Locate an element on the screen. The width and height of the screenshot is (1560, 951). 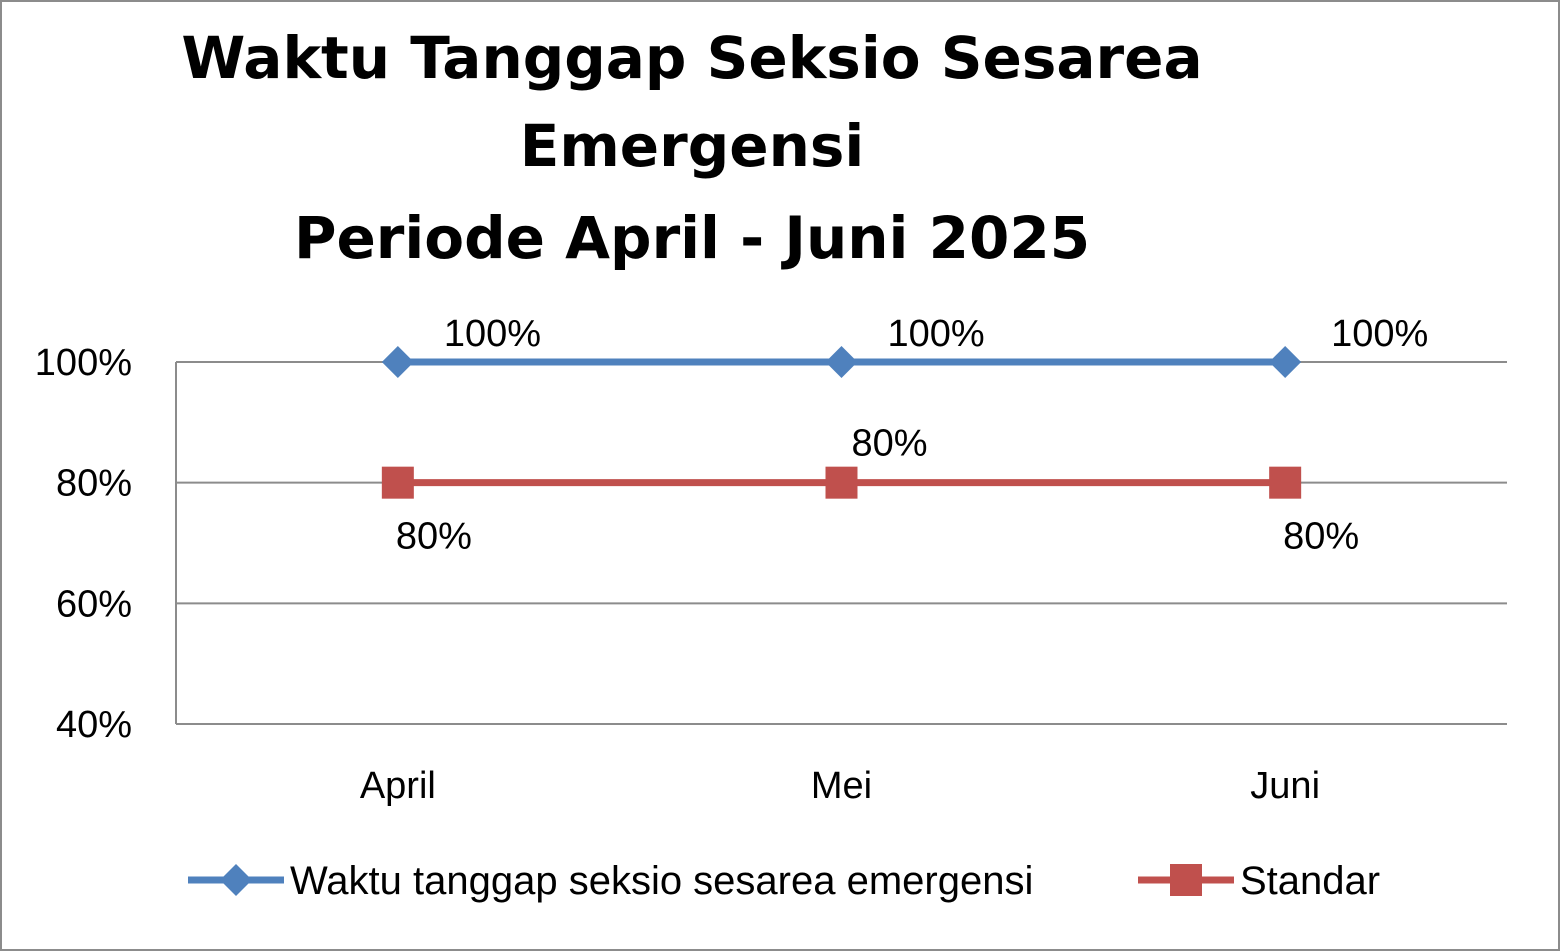
y-tick-label: 100% is located at coordinates (83, 363).